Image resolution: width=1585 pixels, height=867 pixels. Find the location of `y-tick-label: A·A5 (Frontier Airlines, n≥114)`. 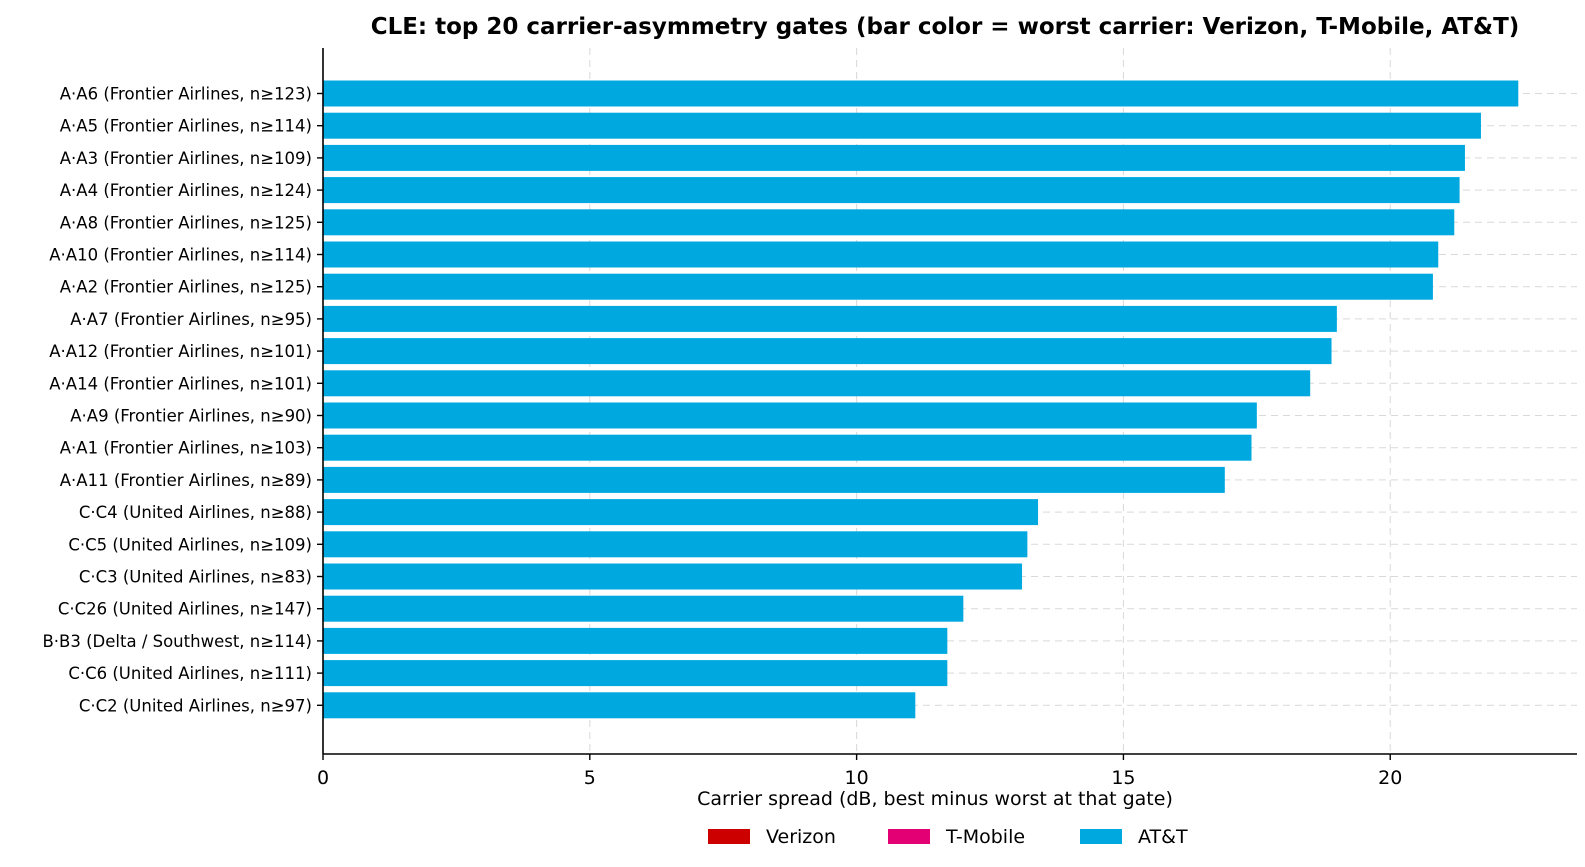

y-tick-label: A·A5 (Frontier Airlines, n≥114) is located at coordinates (186, 126).